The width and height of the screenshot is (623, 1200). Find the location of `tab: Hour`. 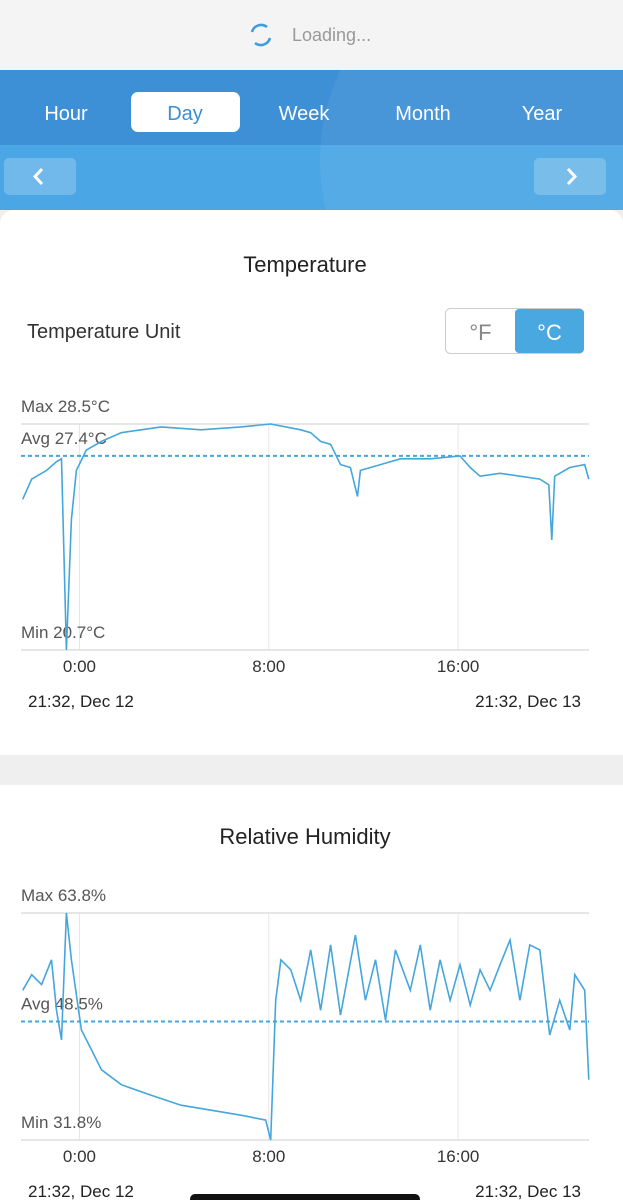

tab: Hour is located at coordinates (66, 114).